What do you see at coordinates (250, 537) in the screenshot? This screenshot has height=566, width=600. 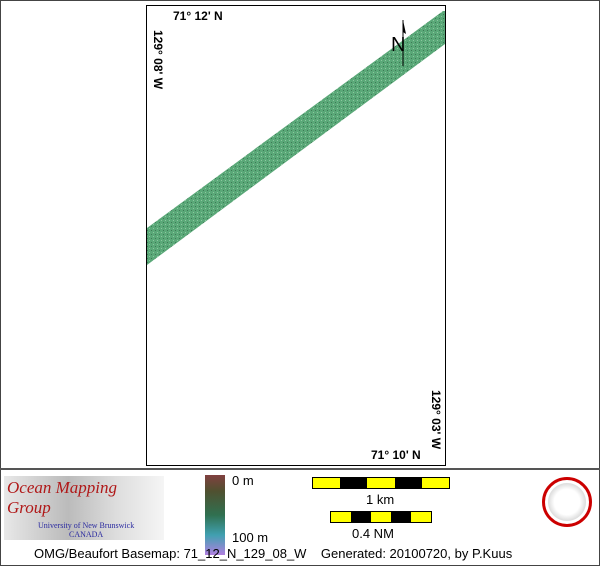 I see `depth-bottom-label: 100 m` at bounding box center [250, 537].